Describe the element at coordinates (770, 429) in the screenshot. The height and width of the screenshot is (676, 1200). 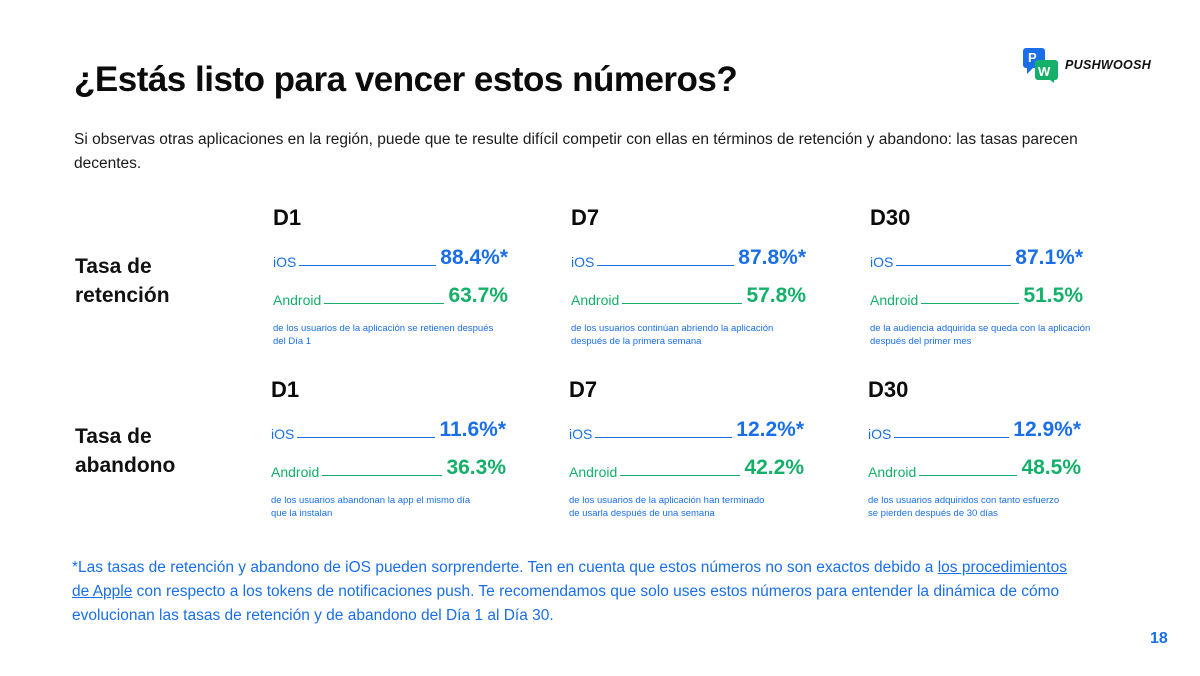
I see `ios-value: 12.2%*` at that location.